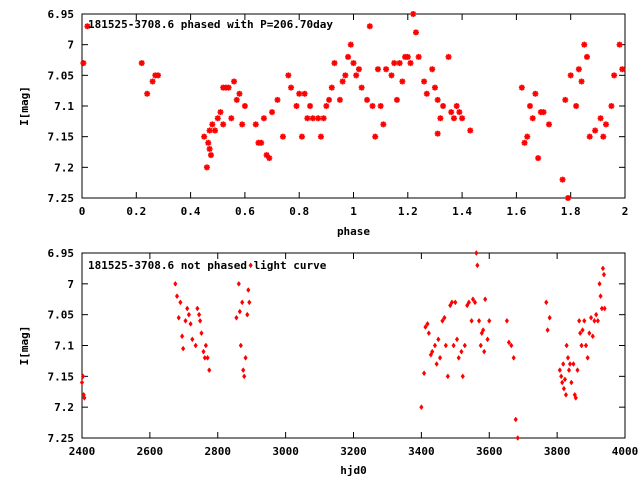 The height and width of the screenshot is (480, 640). What do you see at coordinates (70, 284) in the screenshot?
I see `y-tick-label: 7` at bounding box center [70, 284].